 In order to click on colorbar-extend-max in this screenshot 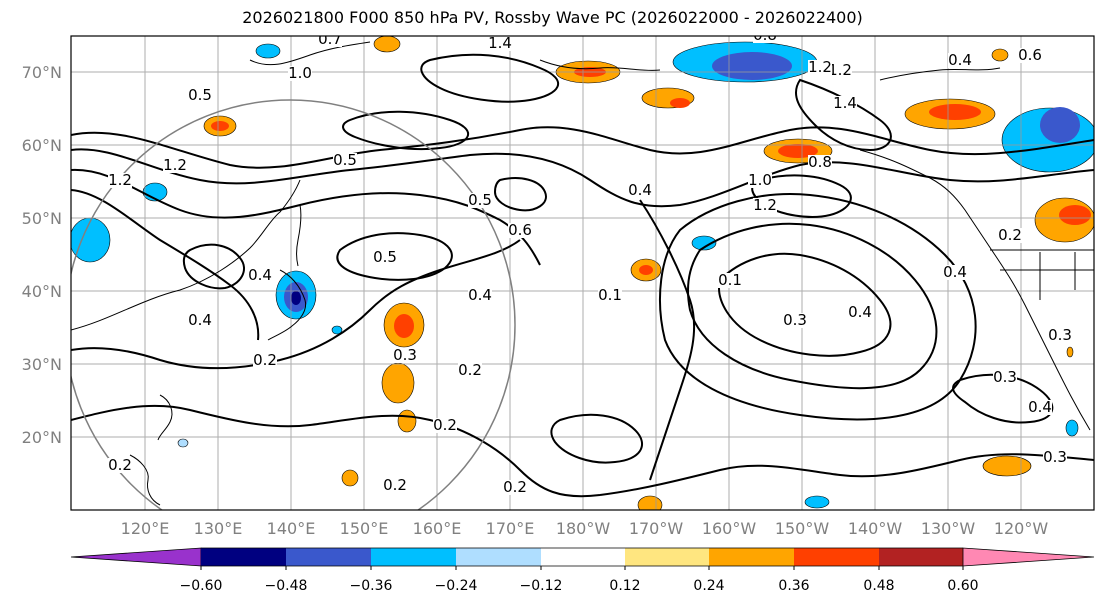, I will do `click(1028, 557)`.